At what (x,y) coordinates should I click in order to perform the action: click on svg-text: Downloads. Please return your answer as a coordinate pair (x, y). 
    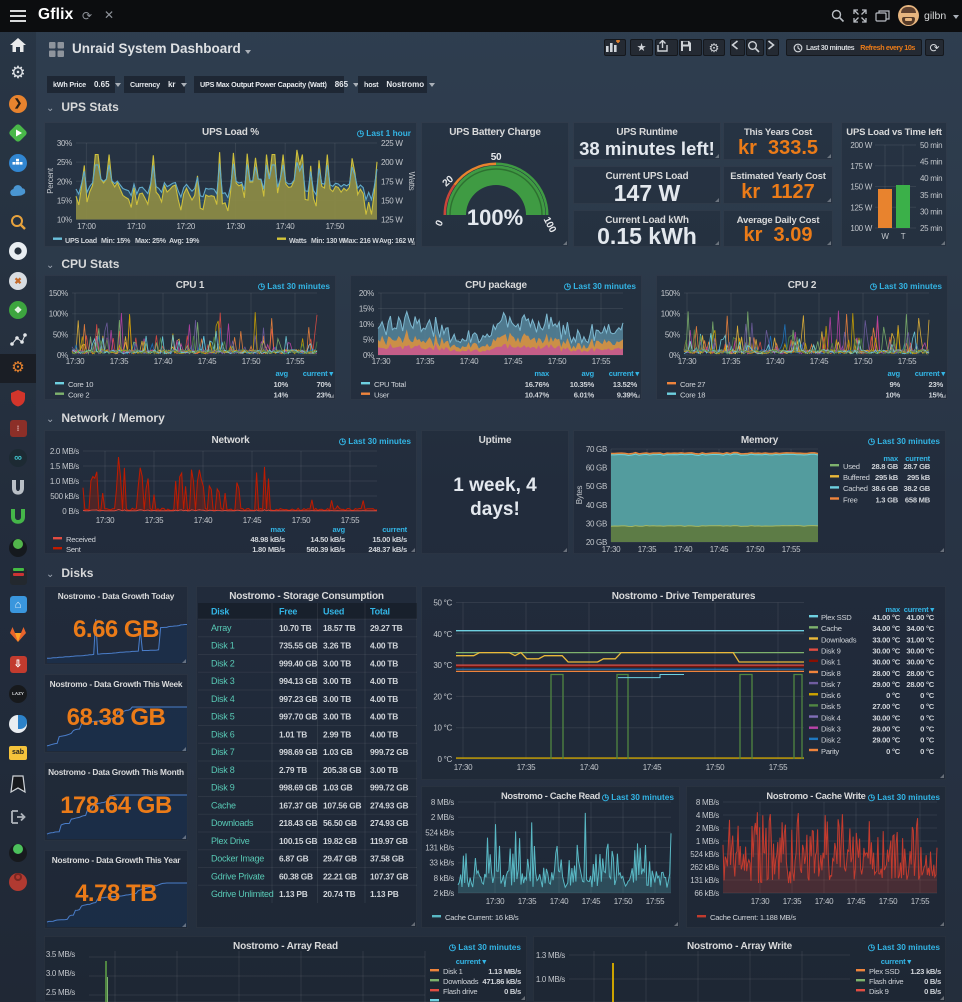
    Looking at the image, I should click on (839, 639).